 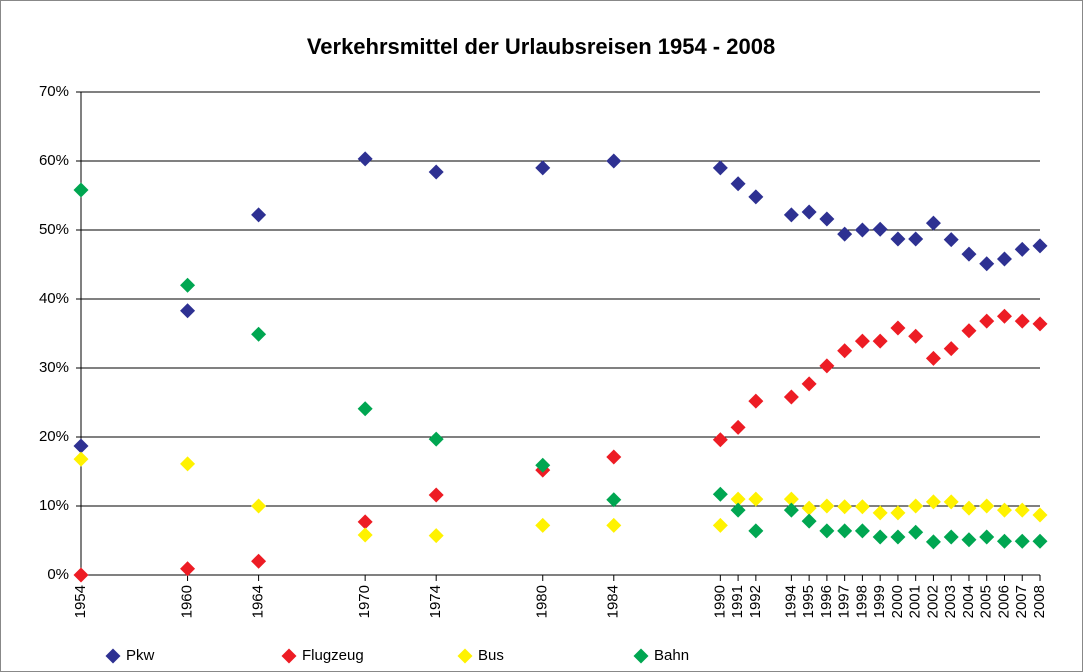 I want to click on y-tick-label: 20%, so click(x=54, y=436).